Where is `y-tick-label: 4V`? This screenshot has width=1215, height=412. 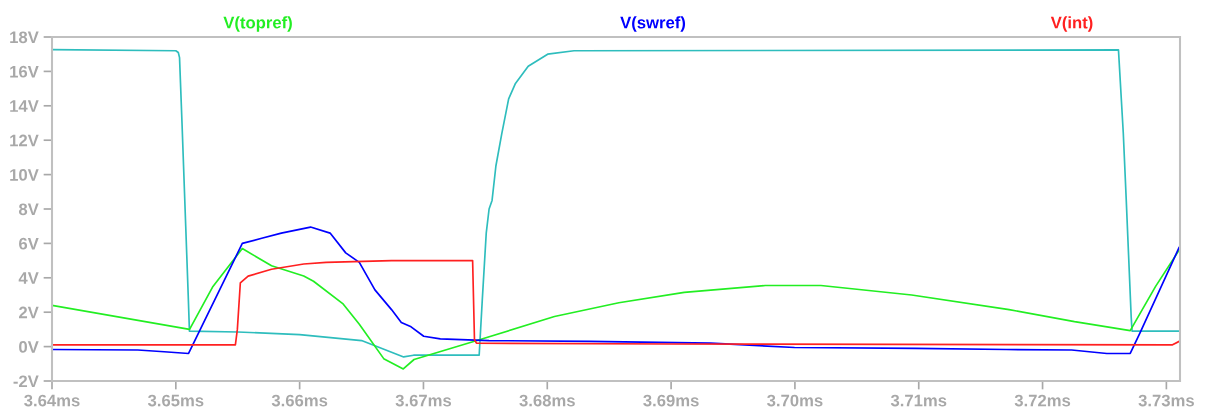 y-tick-label: 4V is located at coordinates (28, 278).